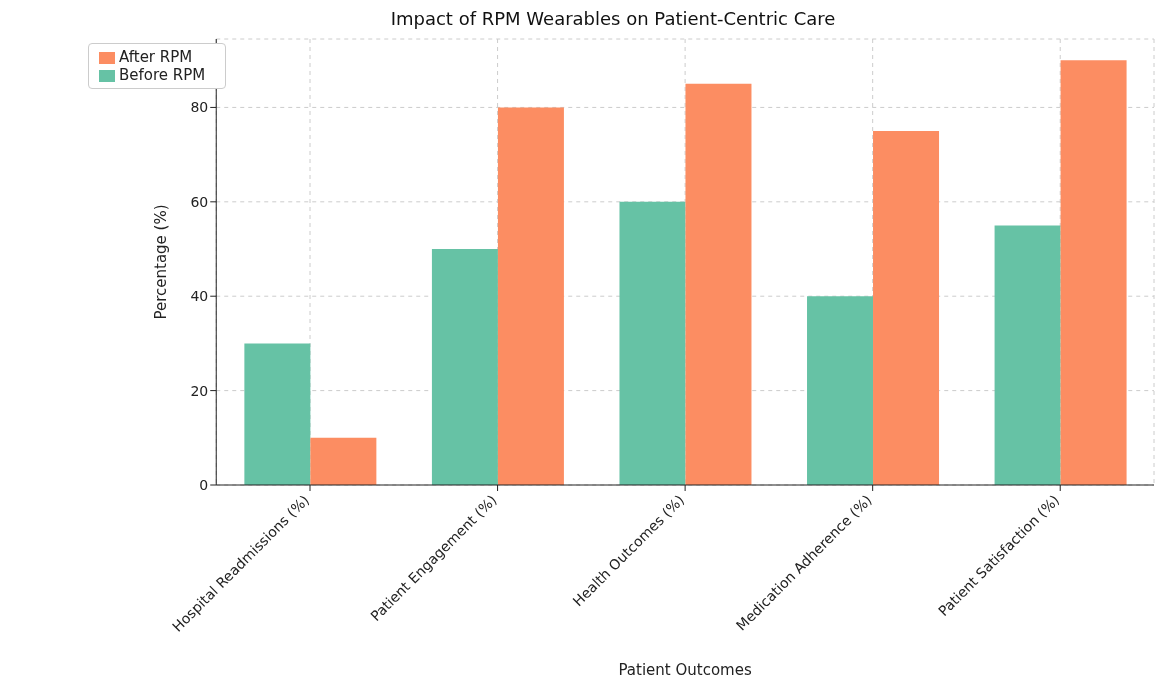  I want to click on x-axis-title: Patient Outcomes, so click(685, 670).